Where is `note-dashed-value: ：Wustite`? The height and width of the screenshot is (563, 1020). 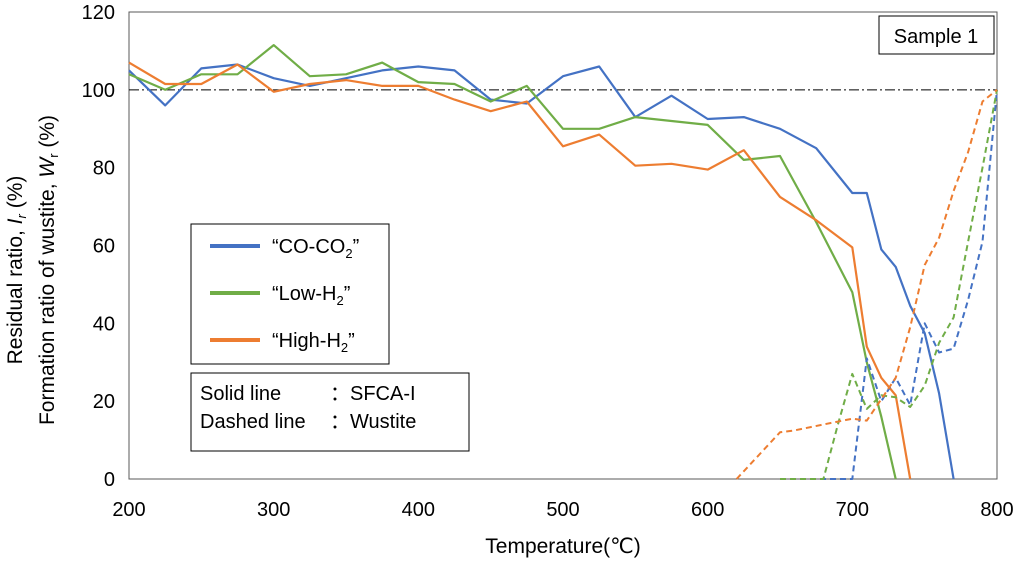
note-dashed-value: ：Wustite is located at coordinates (373, 422).